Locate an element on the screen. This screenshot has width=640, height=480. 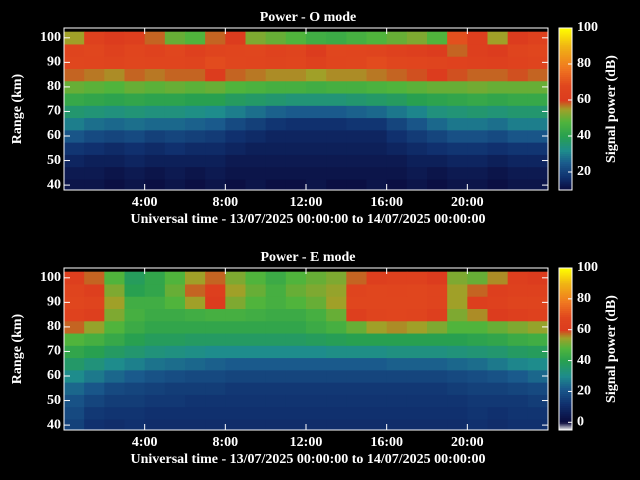
y-tick-label: 60 is located at coordinates (54, 375).